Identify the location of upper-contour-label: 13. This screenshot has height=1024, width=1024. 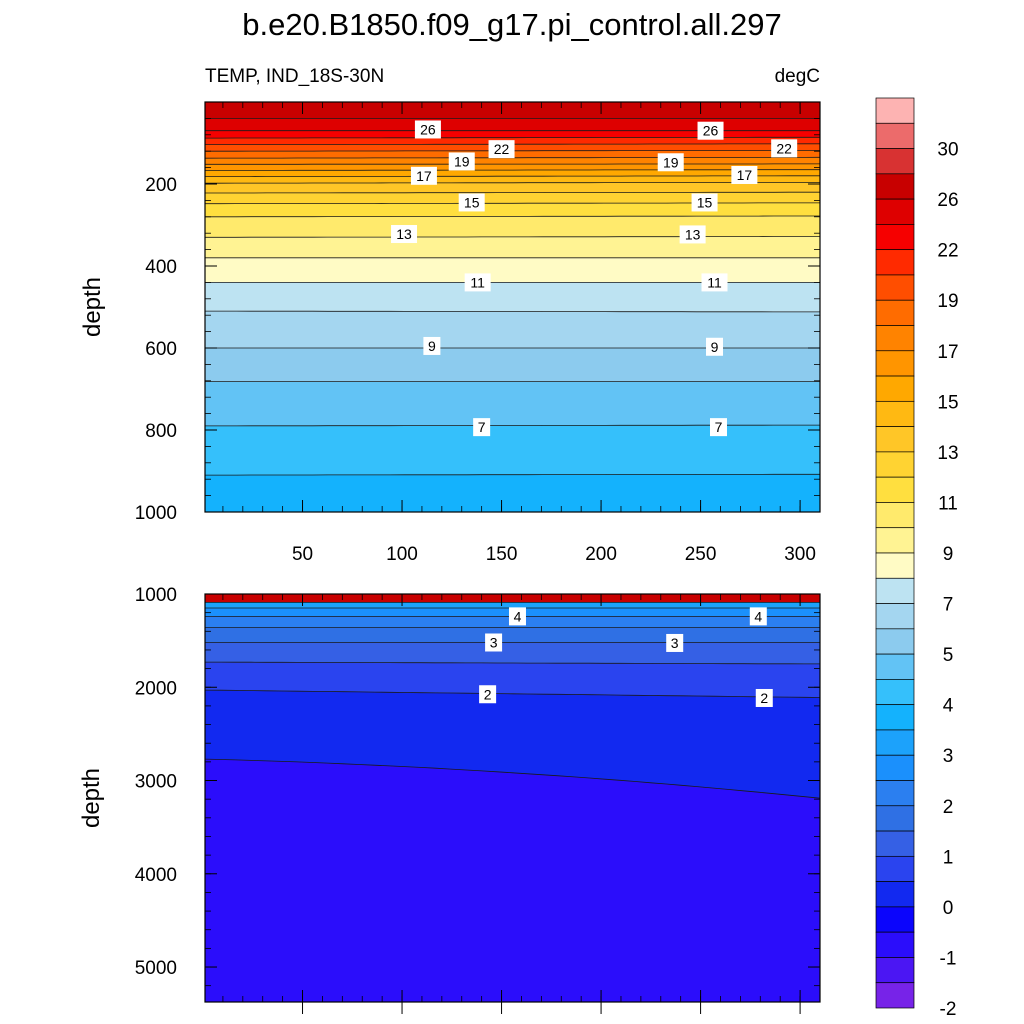
(404, 234).